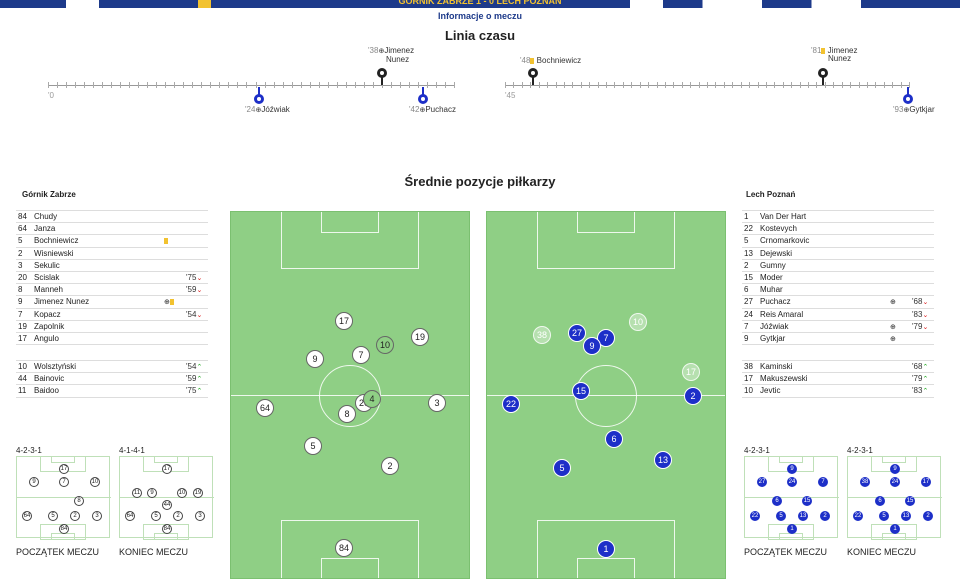 The height and width of the screenshot is (585, 960). I want to click on player-position-marker: 38, so click(542, 335).